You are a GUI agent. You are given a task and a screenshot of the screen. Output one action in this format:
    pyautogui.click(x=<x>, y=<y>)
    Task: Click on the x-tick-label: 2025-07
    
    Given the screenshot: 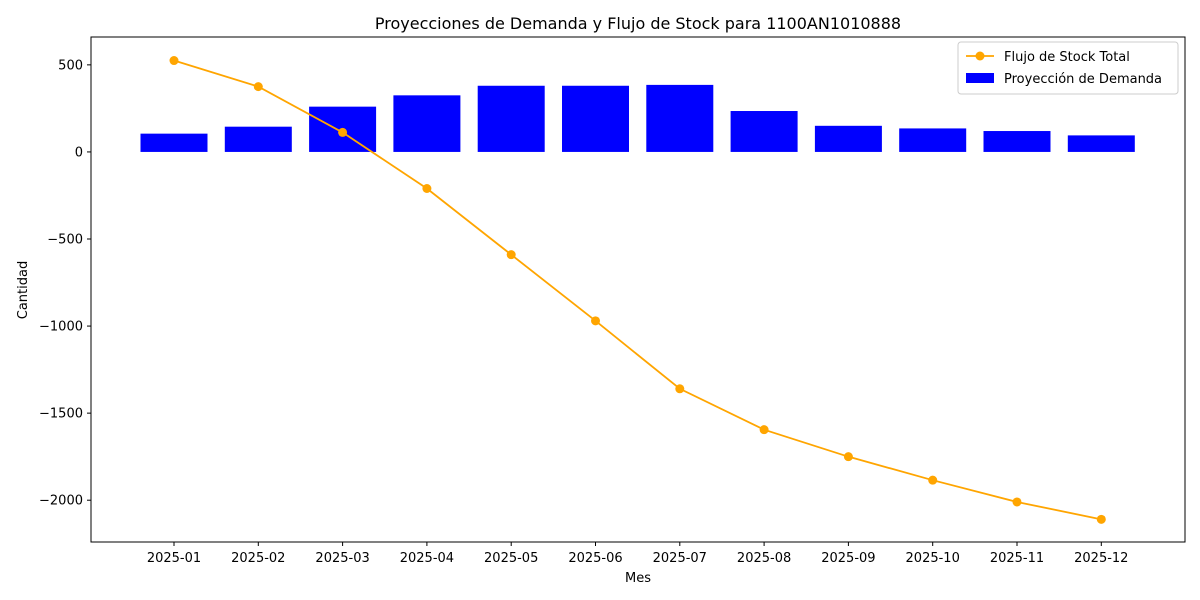 What is the action you would take?
    pyautogui.click(x=680, y=558)
    